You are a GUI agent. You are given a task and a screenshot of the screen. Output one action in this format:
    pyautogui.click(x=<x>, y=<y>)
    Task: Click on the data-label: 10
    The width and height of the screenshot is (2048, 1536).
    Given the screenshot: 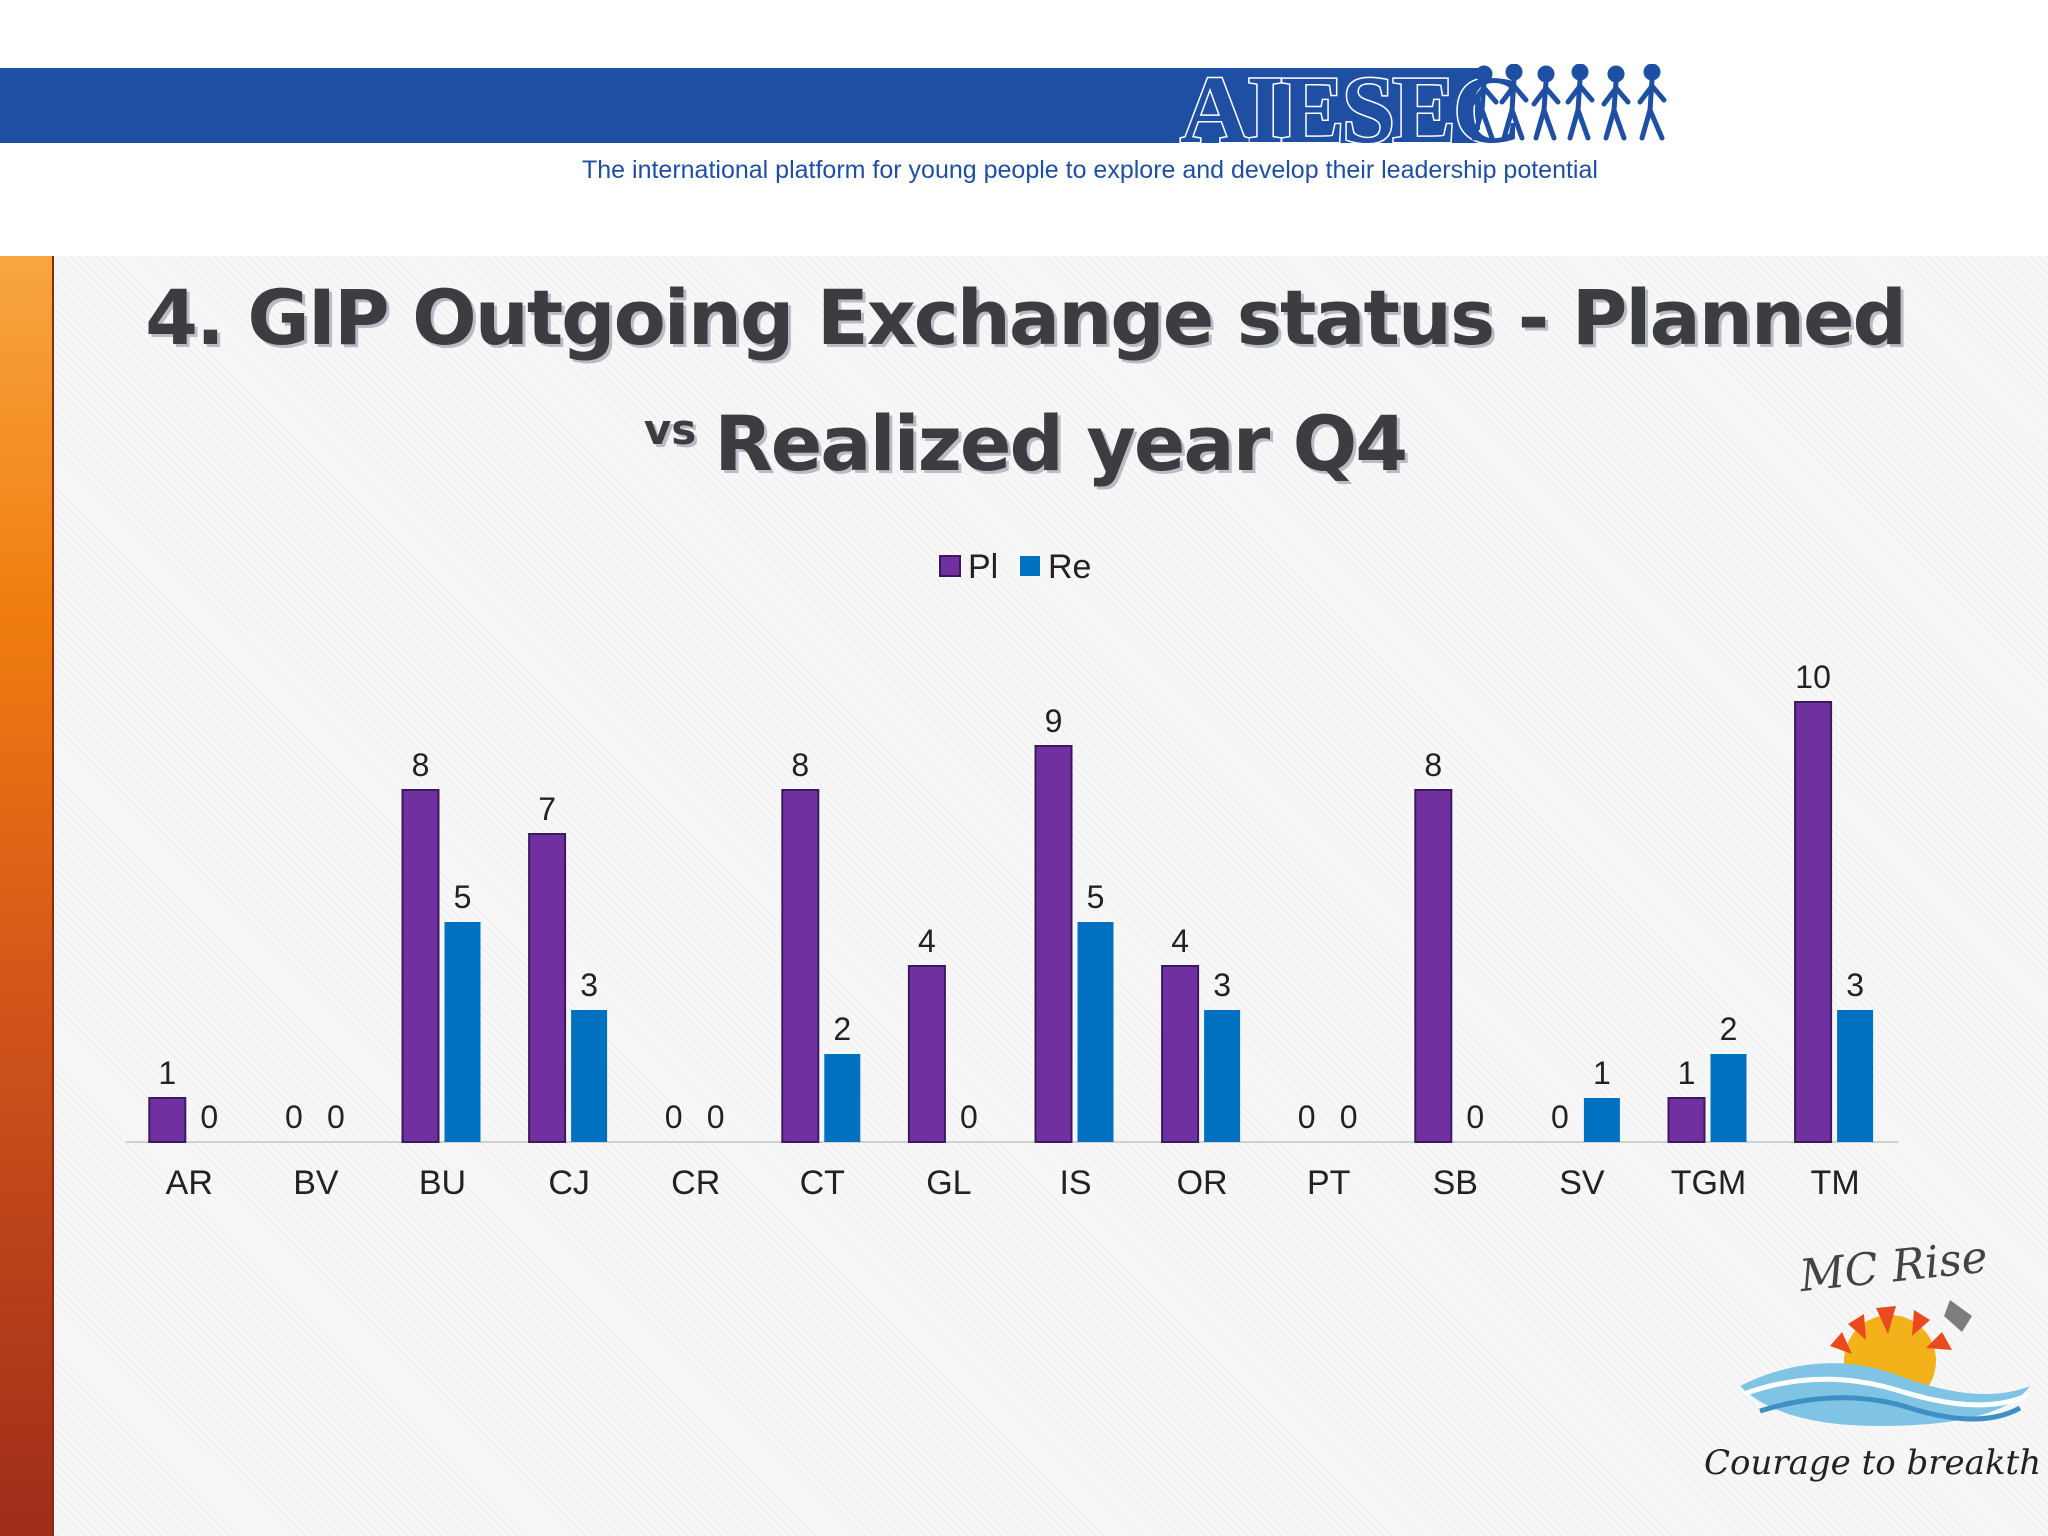 What is the action you would take?
    pyautogui.click(x=1813, y=677)
    